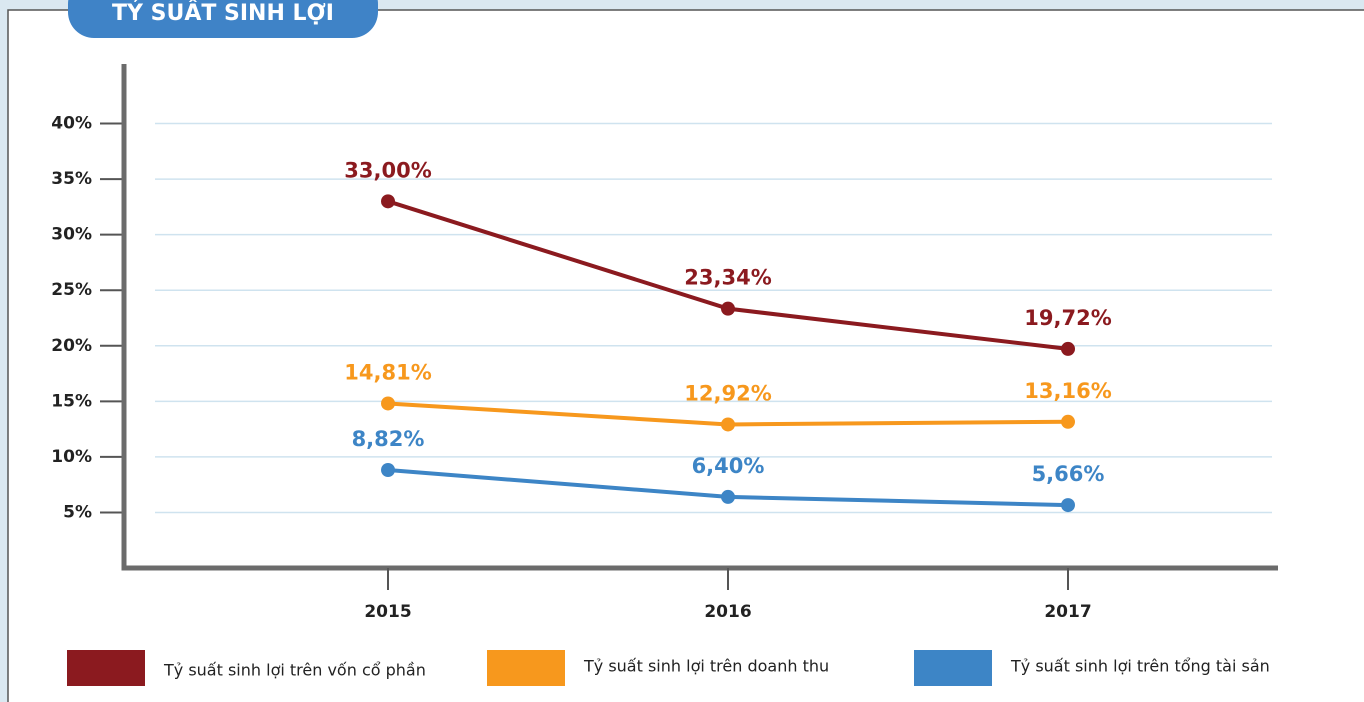 This screenshot has width=1364, height=702. I want to click on data-label: 19,72%, so click(1067, 318).